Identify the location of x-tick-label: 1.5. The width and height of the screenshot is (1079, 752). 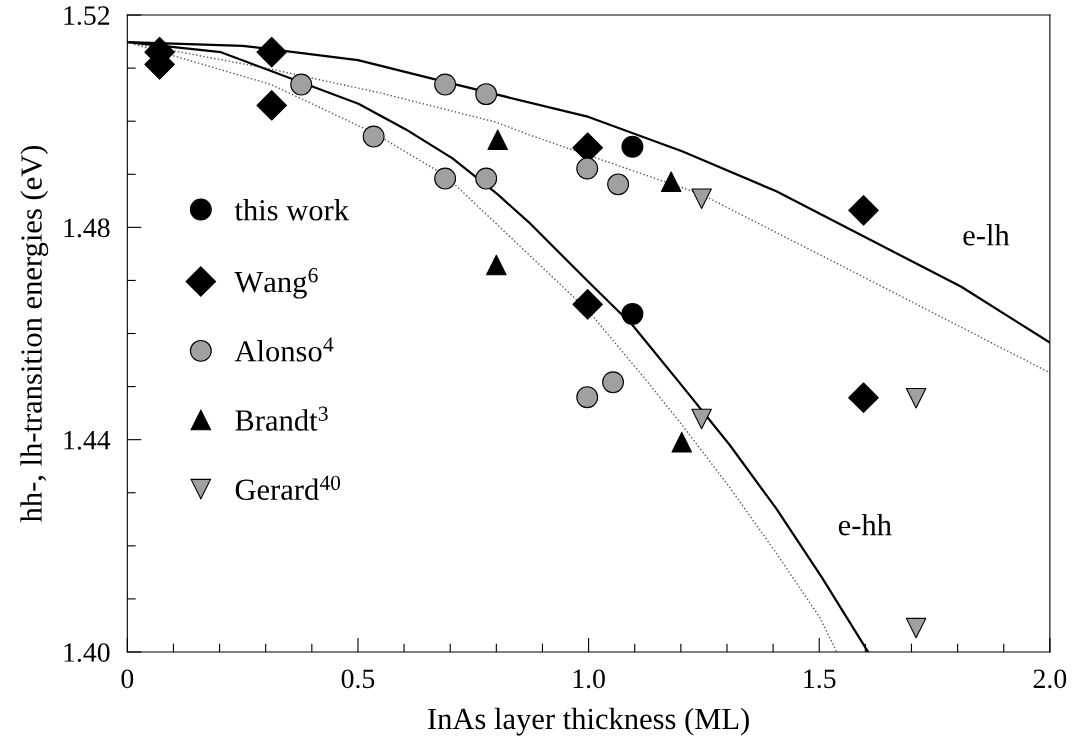
(820, 679).